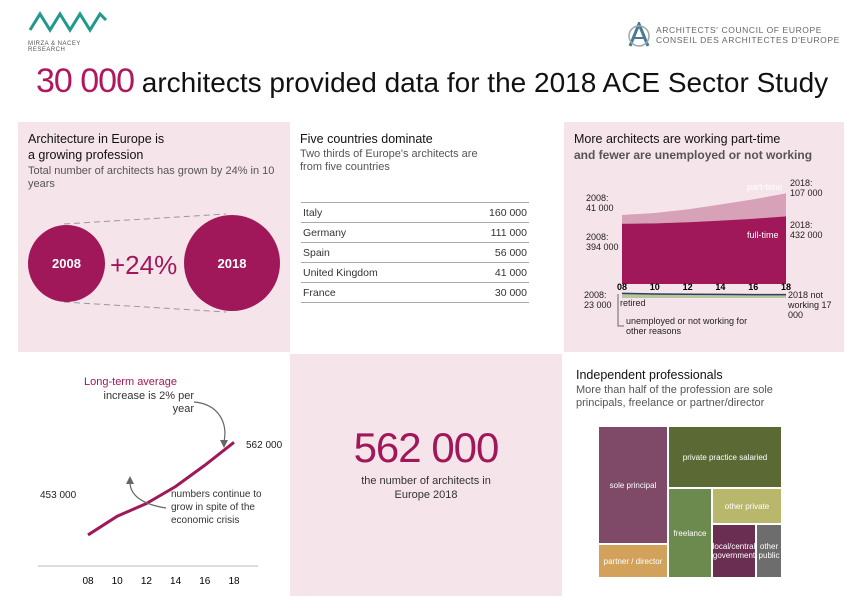  Describe the element at coordinates (96, 139) in the screenshot. I see `growth-title-1: Architecture in Europe is` at that location.